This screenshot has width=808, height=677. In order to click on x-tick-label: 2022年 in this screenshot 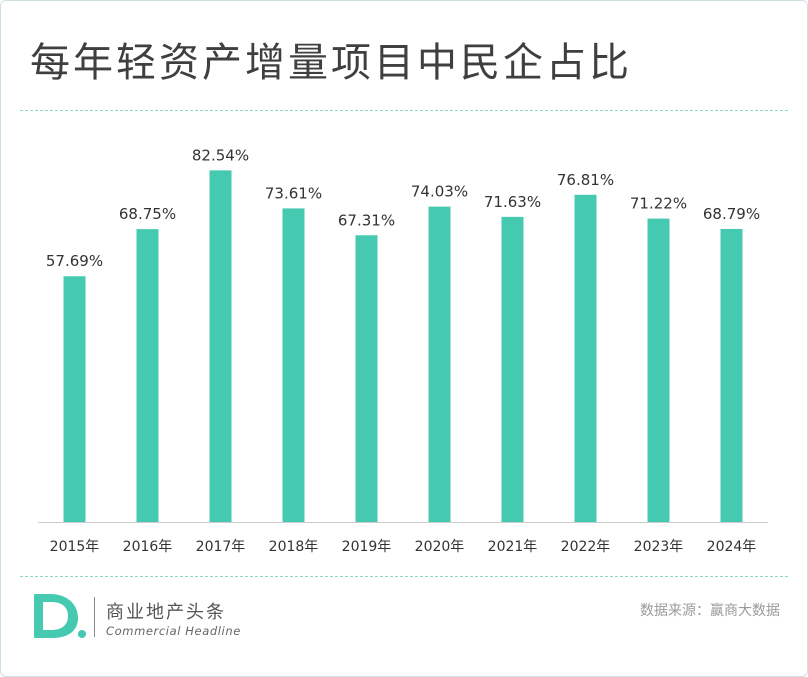, I will do `click(586, 547)`.